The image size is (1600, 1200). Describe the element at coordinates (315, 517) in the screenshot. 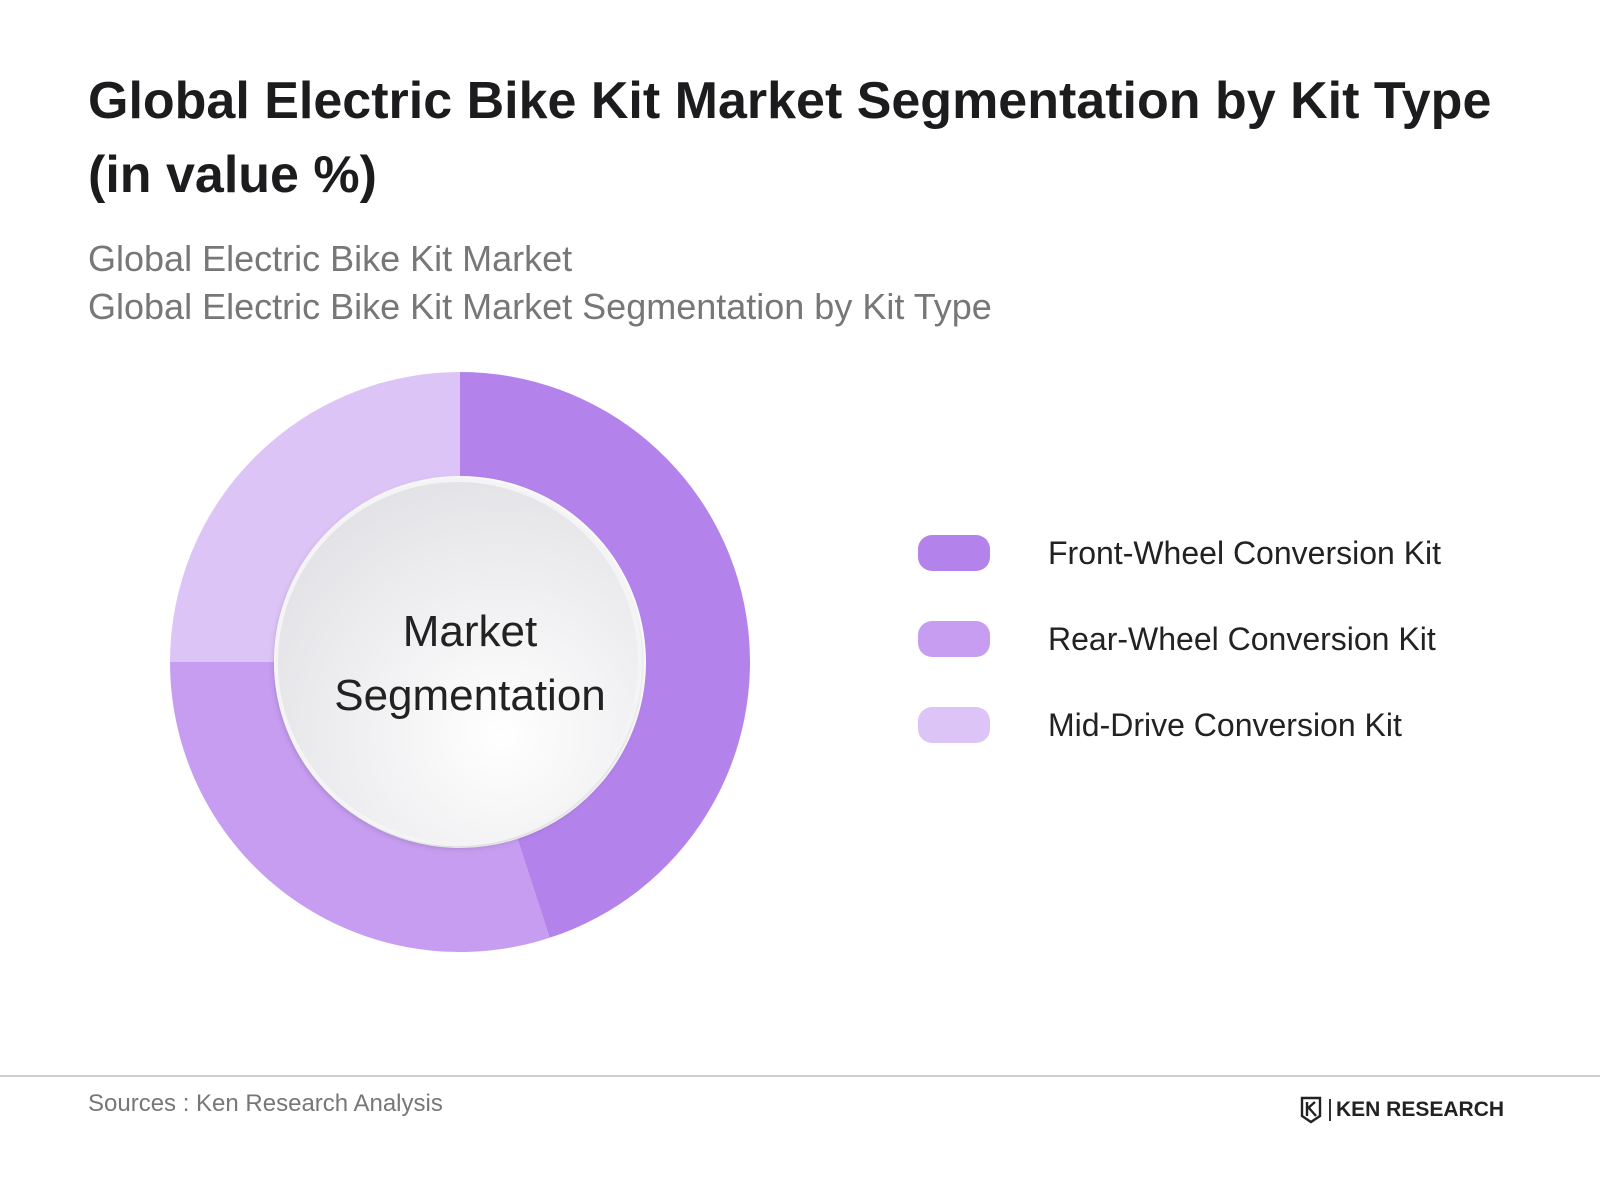

I see `donut-slice-mid-drive-conversion-kit` at that location.